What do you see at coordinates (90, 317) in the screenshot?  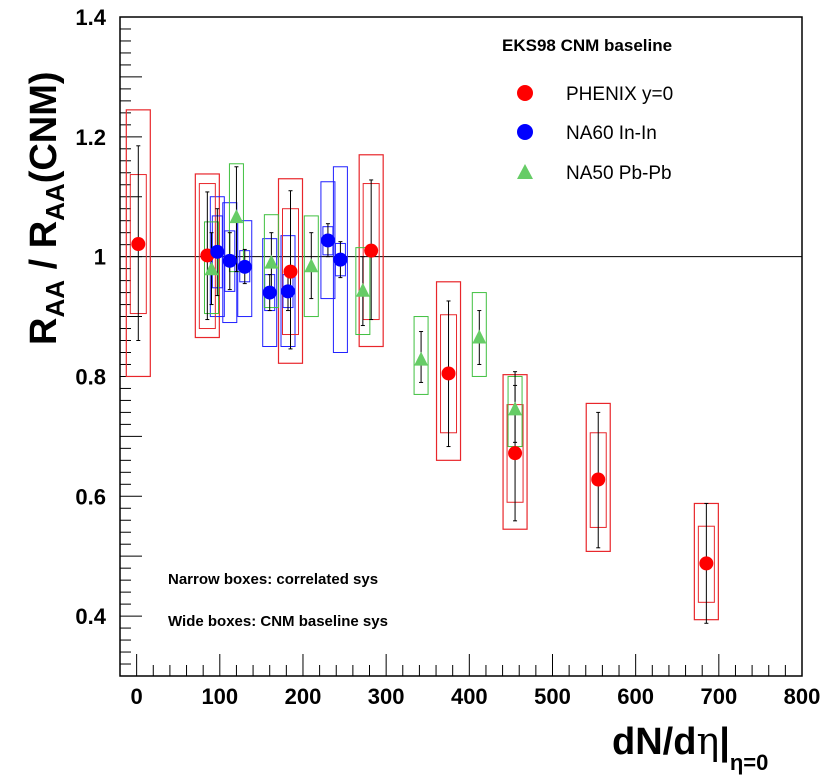 I see `y-tick-labels: 0.4 0.6 0.8 1 1.2 1.4` at bounding box center [90, 317].